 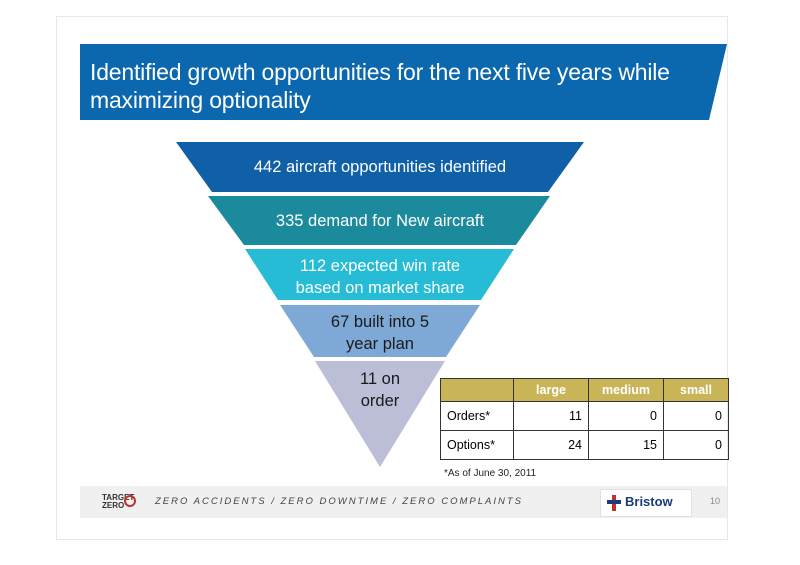 I want to click on funnel-layer-4-line2: year plan, so click(x=380, y=344).